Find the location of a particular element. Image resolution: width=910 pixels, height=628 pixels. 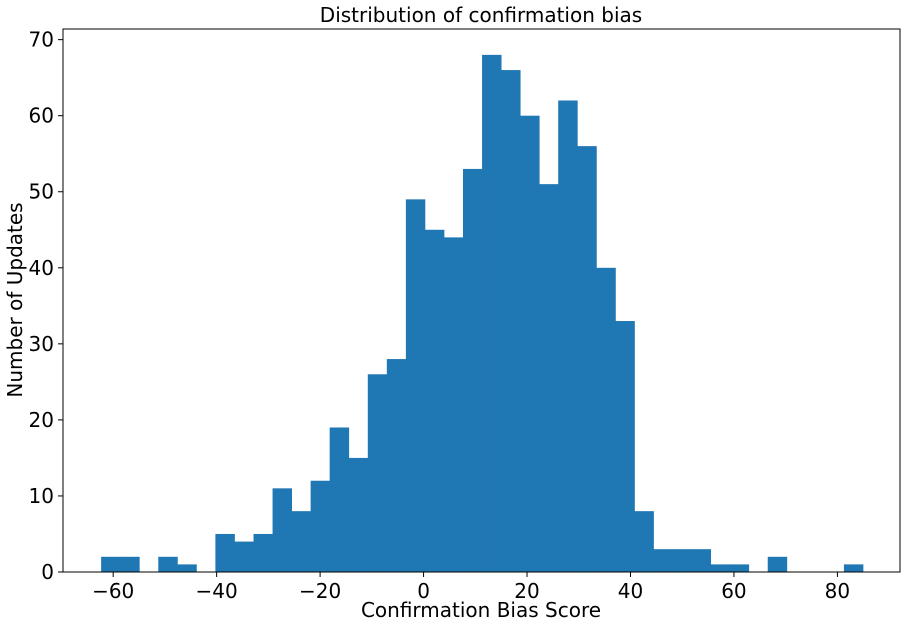

x-tick-label: 0 is located at coordinates (423, 591).